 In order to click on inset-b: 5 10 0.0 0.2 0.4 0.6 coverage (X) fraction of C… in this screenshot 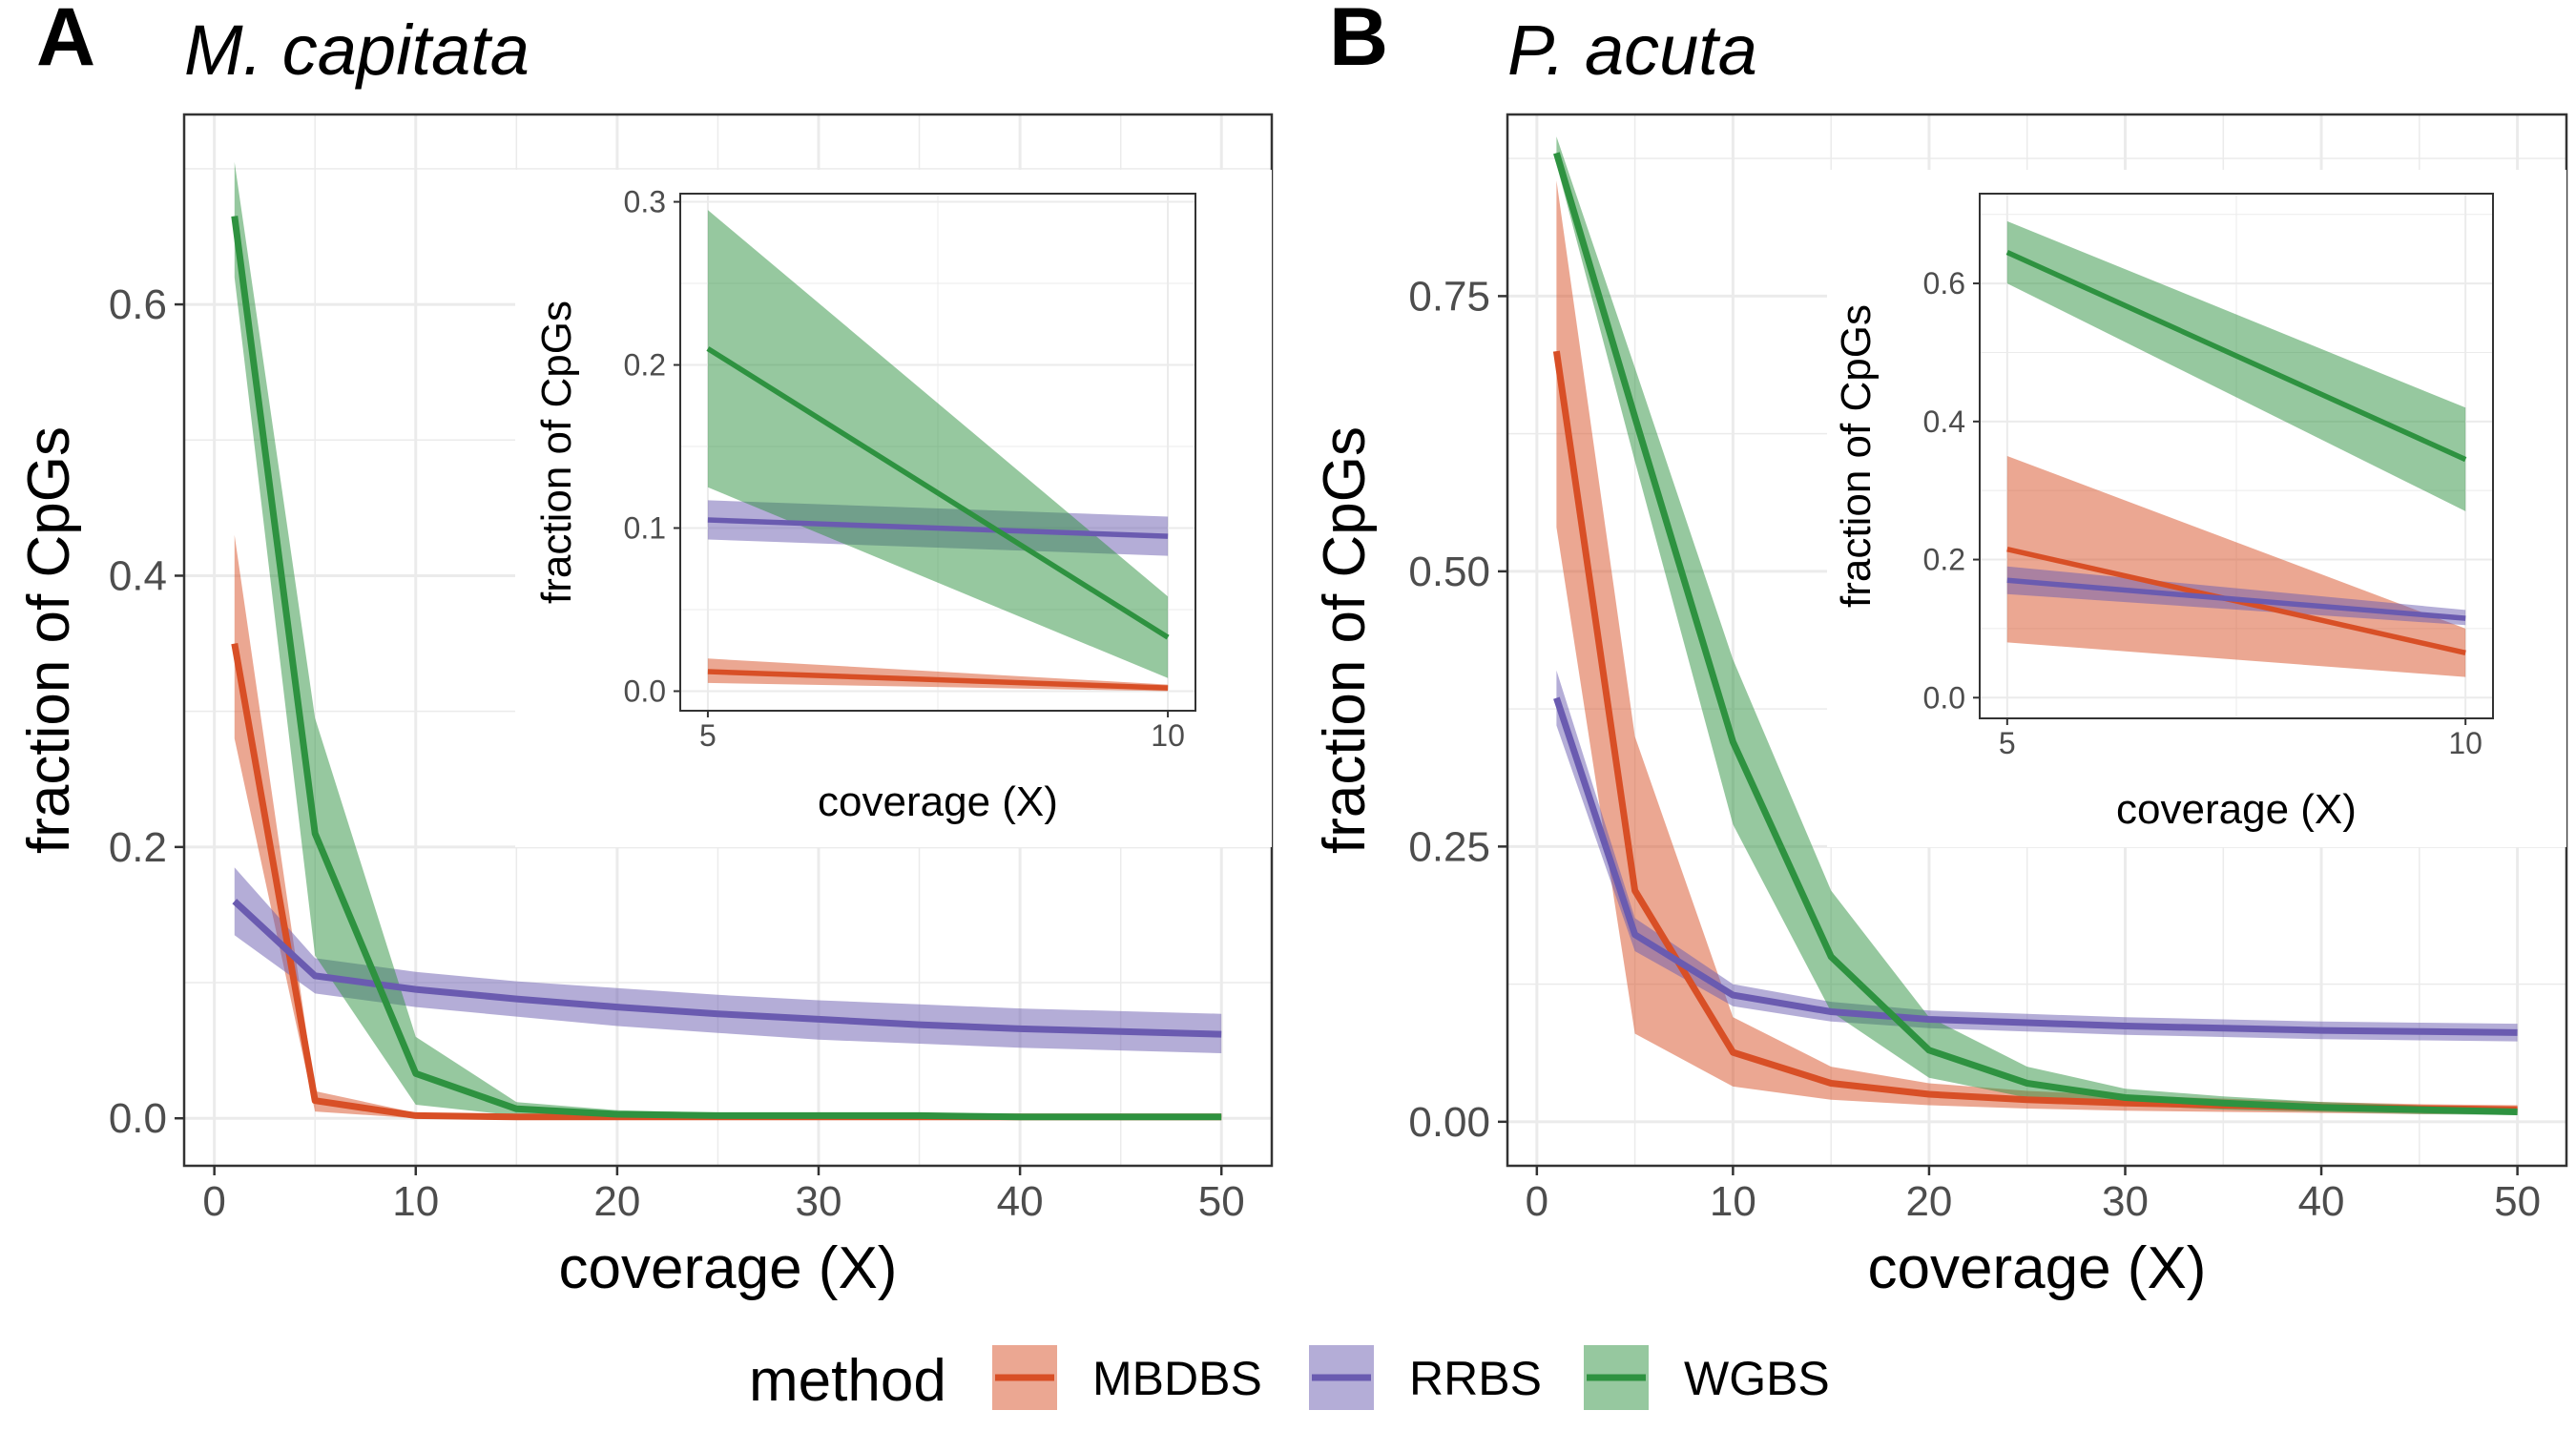, I will do `click(2196, 508)`.